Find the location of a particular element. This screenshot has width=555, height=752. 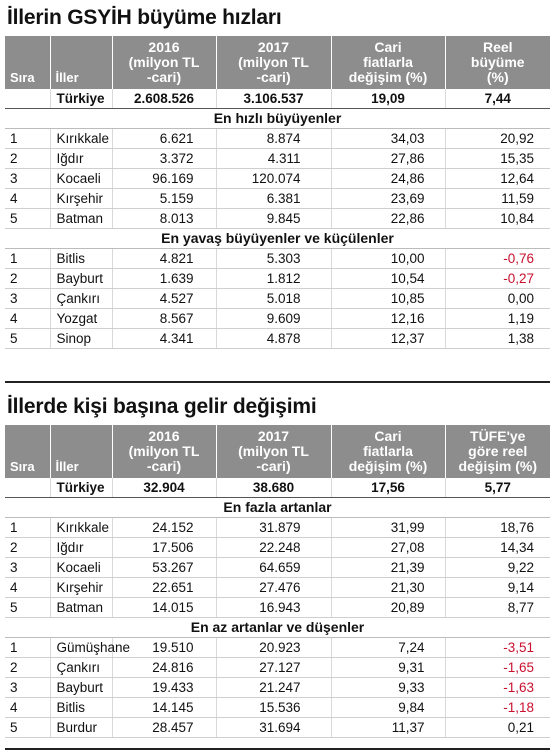

value-2017-cell: 64.659 is located at coordinates (274, 567).